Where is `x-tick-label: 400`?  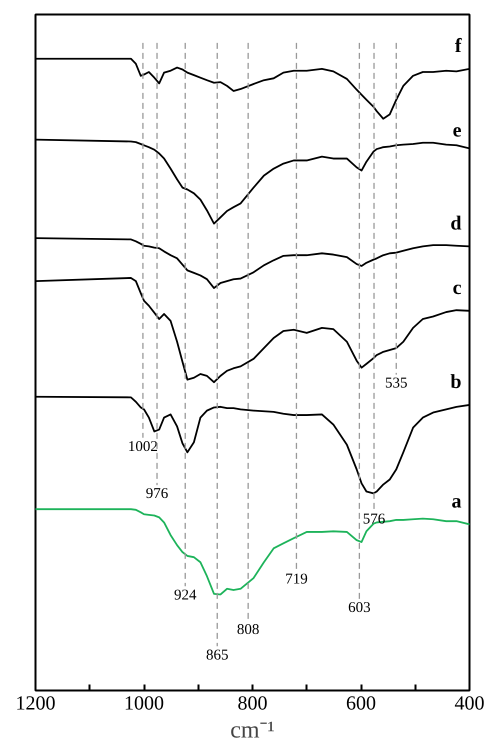
x-tick-label: 400 is located at coordinates (469, 703).